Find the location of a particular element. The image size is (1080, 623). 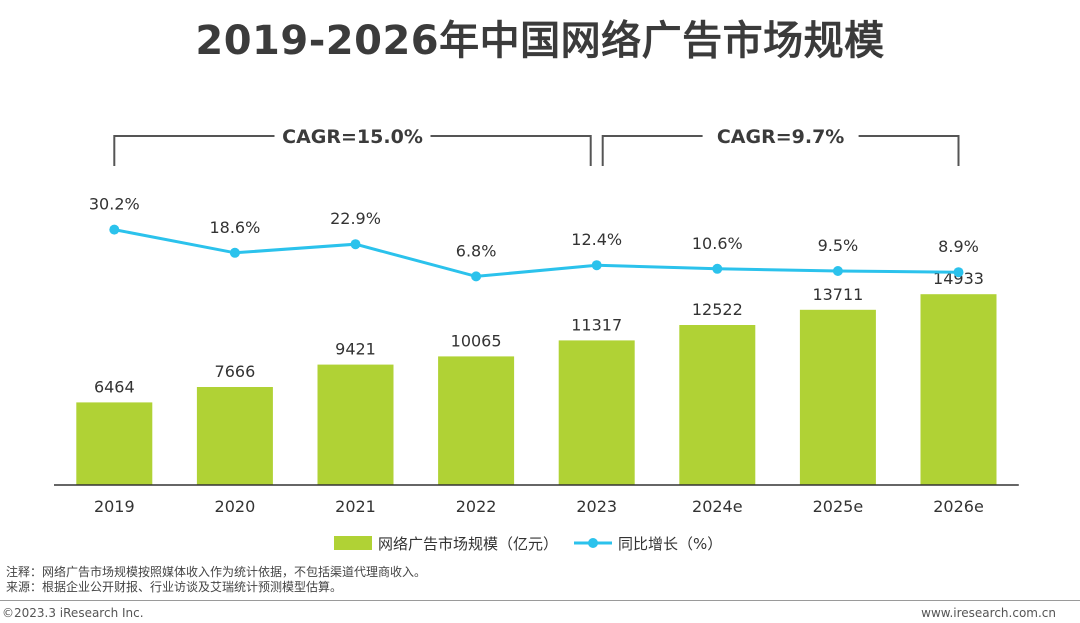

growth-value-label: 9.5% is located at coordinates (838, 245).